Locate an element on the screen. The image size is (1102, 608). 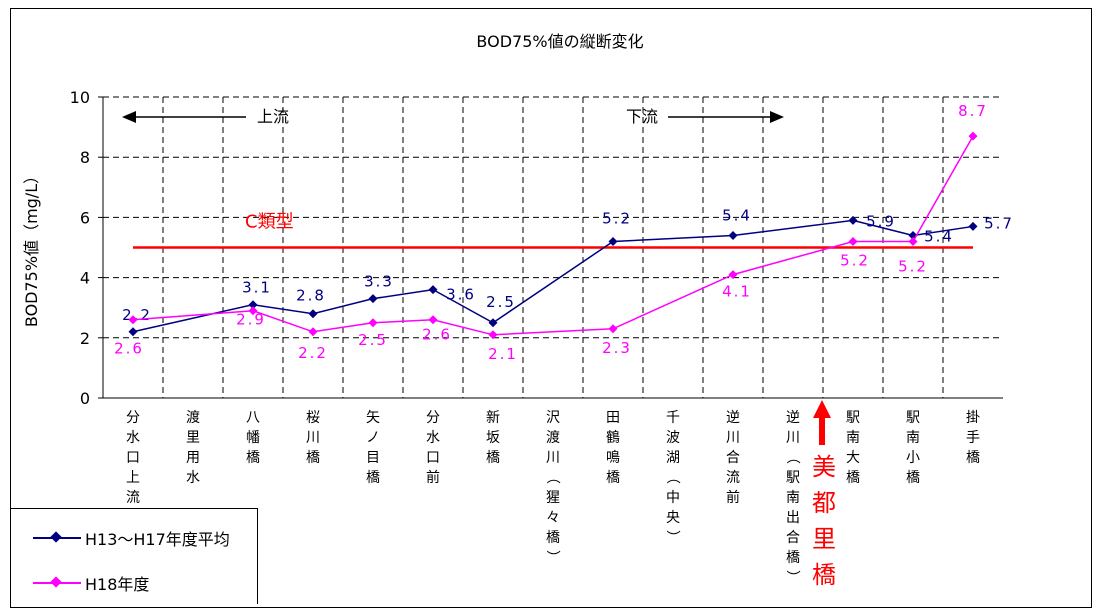
y-tick-label: 0 is located at coordinates (85, 398).